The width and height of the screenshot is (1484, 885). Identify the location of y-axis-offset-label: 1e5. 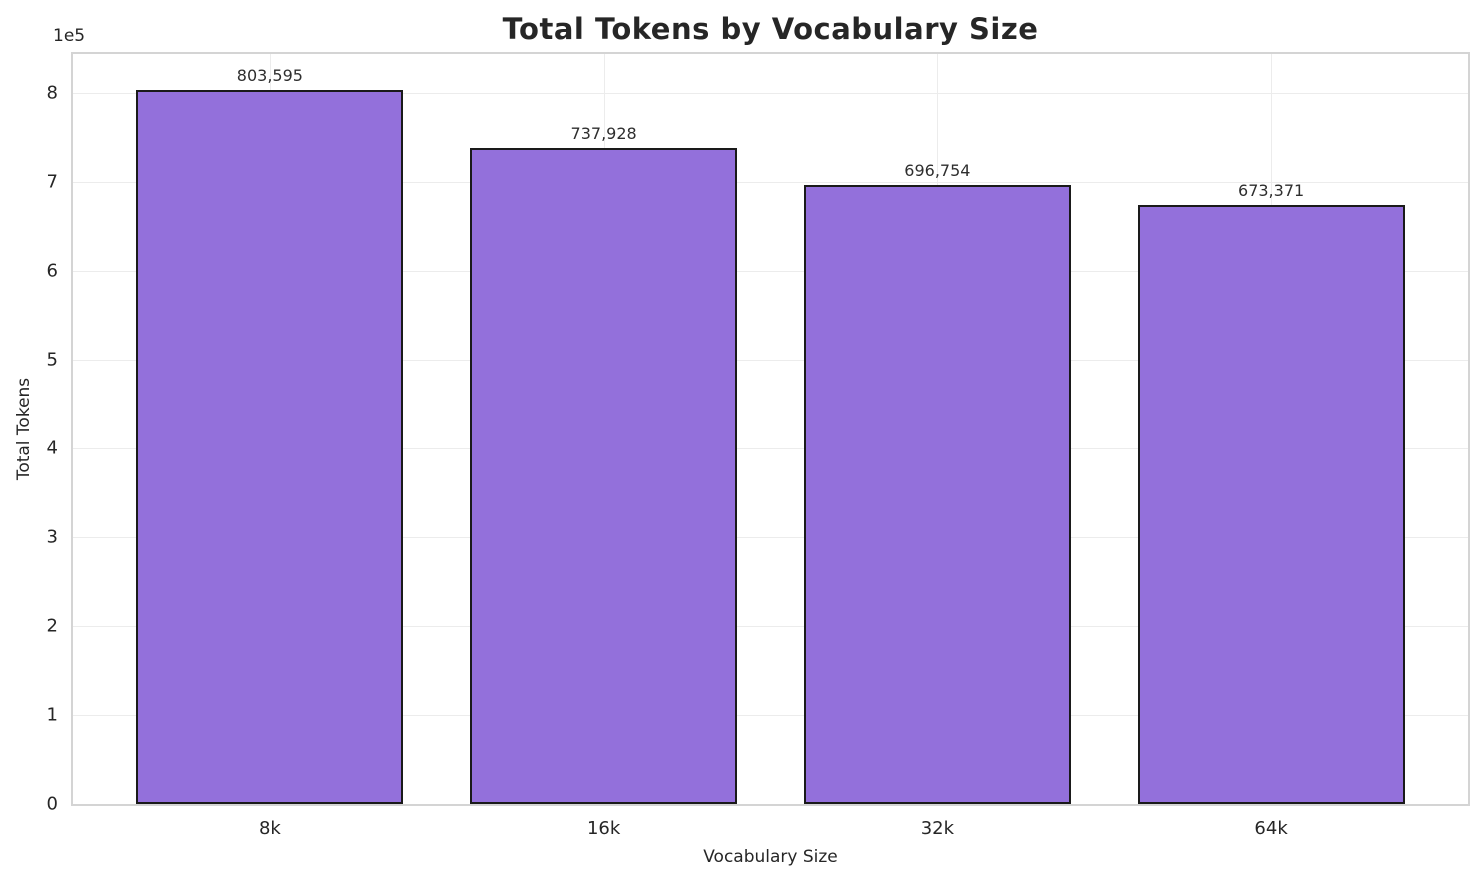
(69, 36).